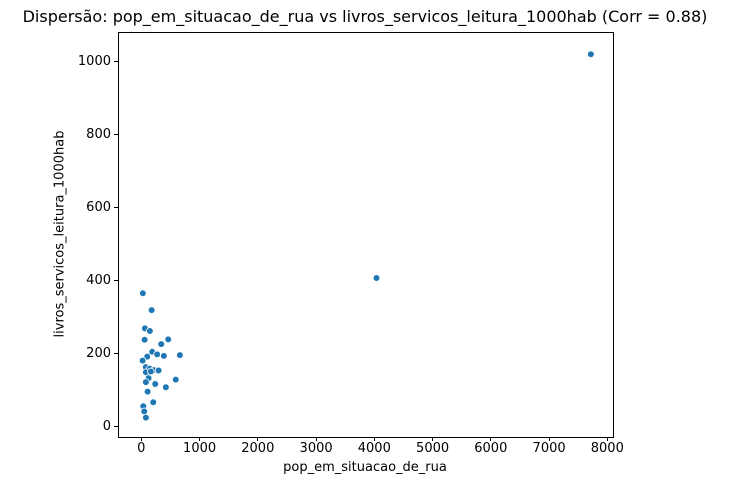 This screenshot has width=731, height=490. I want to click on x-tick-label: 0, so click(141, 448).